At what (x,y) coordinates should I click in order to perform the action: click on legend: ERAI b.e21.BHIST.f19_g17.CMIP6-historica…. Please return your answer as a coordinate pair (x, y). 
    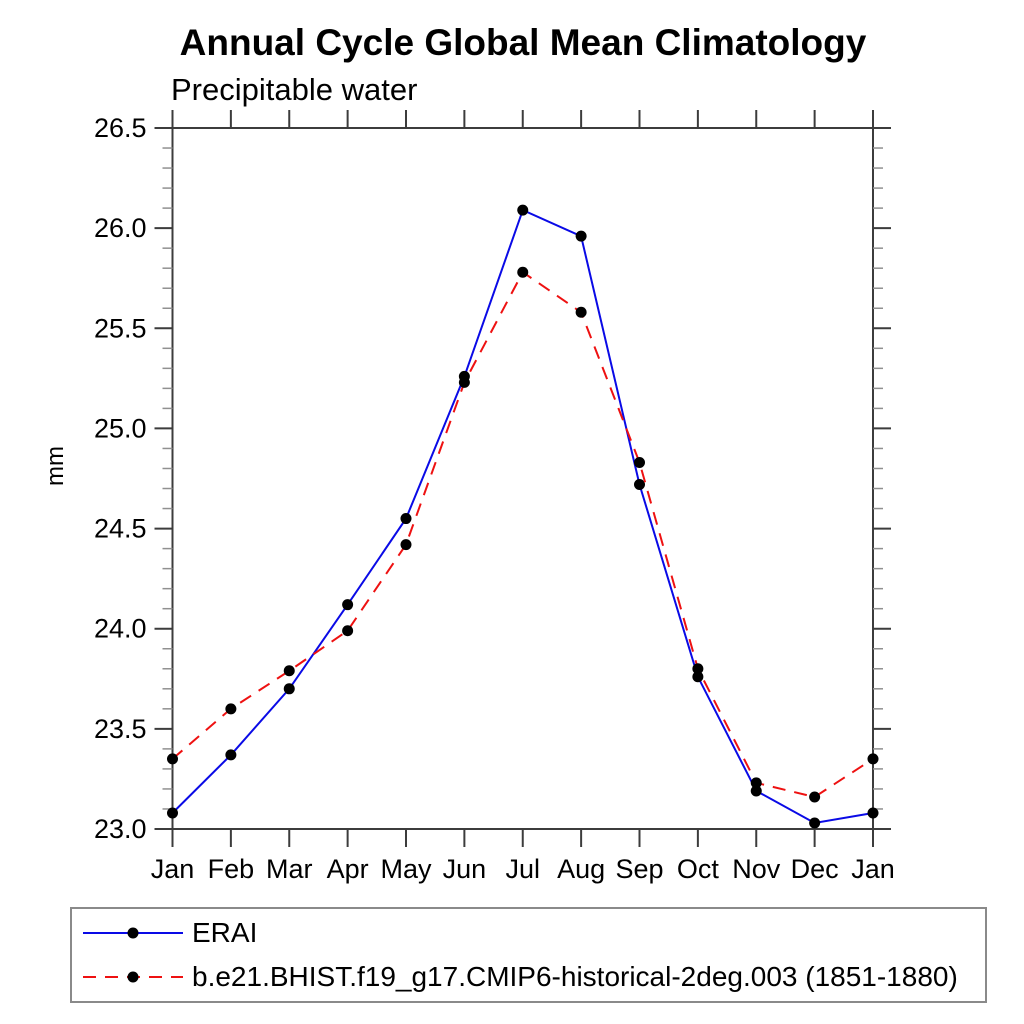
    Looking at the image, I should click on (528, 955).